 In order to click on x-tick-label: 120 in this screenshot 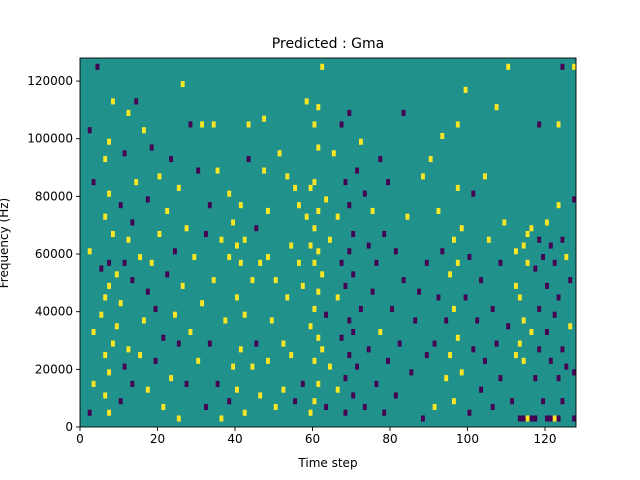, I will do `click(545, 439)`.